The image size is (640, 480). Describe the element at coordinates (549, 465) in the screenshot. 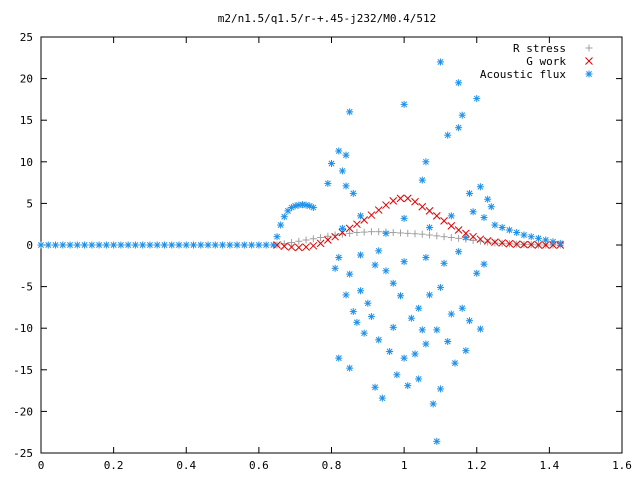

I see `x-tick-label: 1.4` at that location.